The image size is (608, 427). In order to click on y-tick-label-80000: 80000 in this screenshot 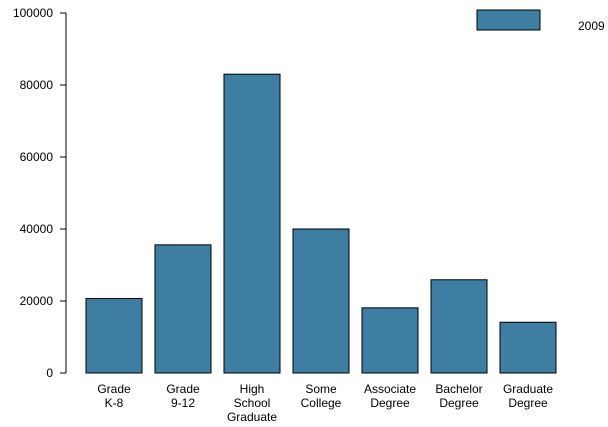, I will do `click(37, 85)`.